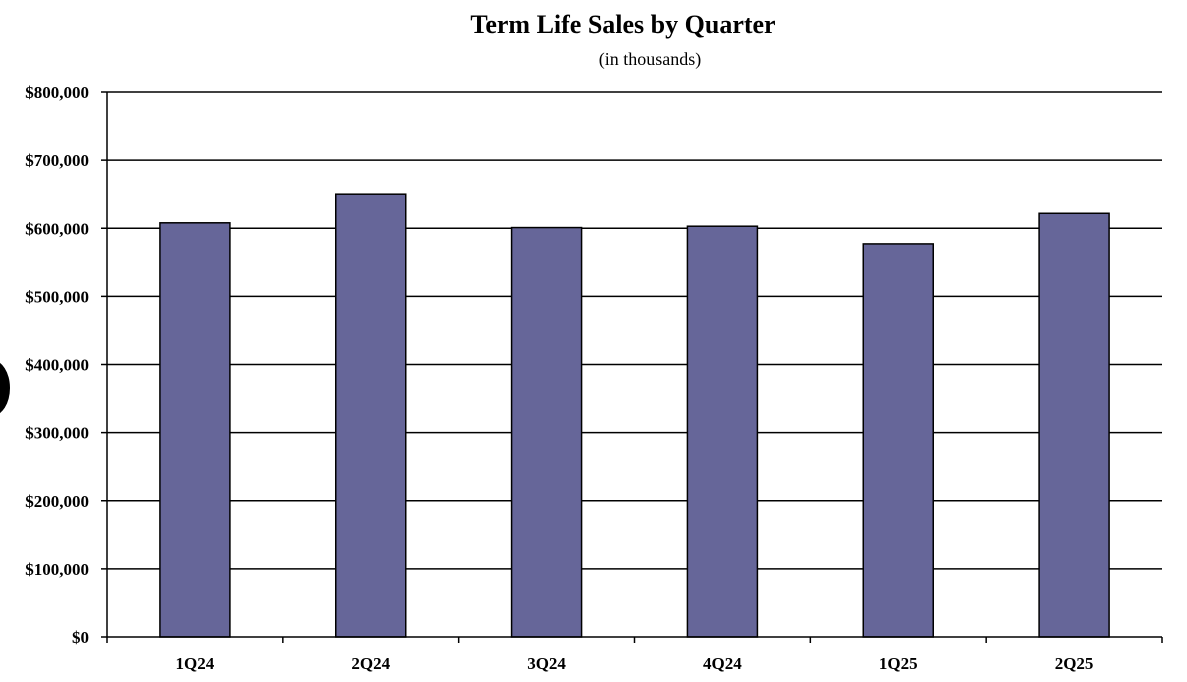 The width and height of the screenshot is (1187, 682). What do you see at coordinates (635, 663) in the screenshot?
I see `x-tick-labels: 1Q24 2Q24 3Q24 4Q24 1Q25 2Q25` at bounding box center [635, 663].